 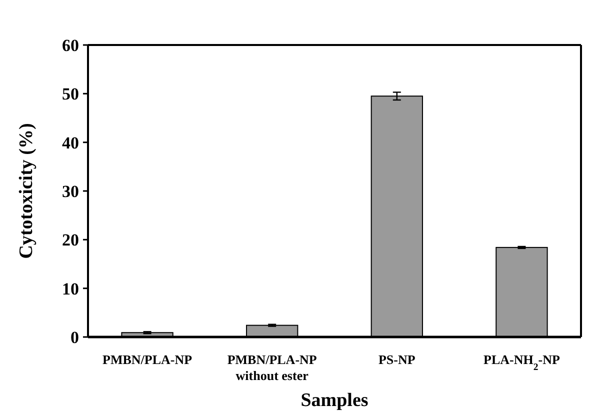 What do you see at coordinates (70, 94) in the screenshot?
I see `y-tick-label: 50` at bounding box center [70, 94].